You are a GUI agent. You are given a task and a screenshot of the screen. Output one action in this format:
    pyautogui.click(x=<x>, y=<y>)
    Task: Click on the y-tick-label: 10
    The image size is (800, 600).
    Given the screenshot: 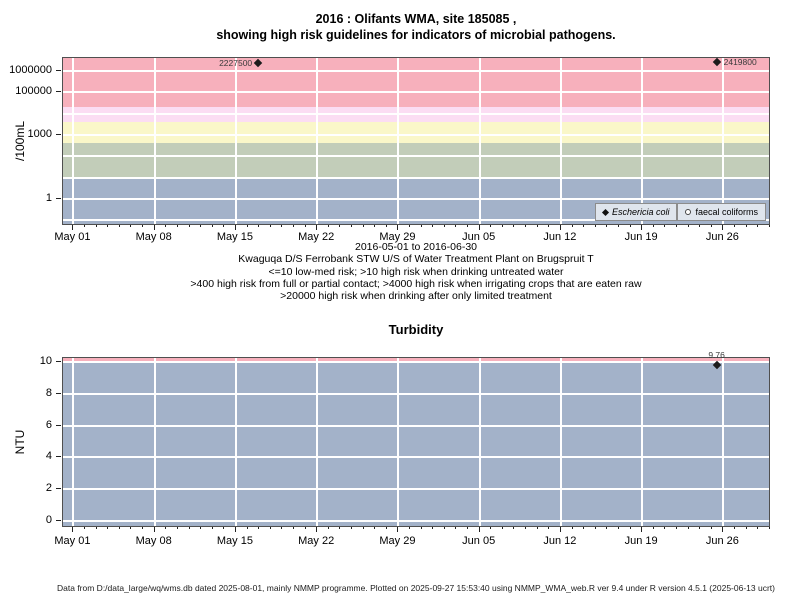 What is the action you would take?
    pyautogui.click(x=45, y=361)
    